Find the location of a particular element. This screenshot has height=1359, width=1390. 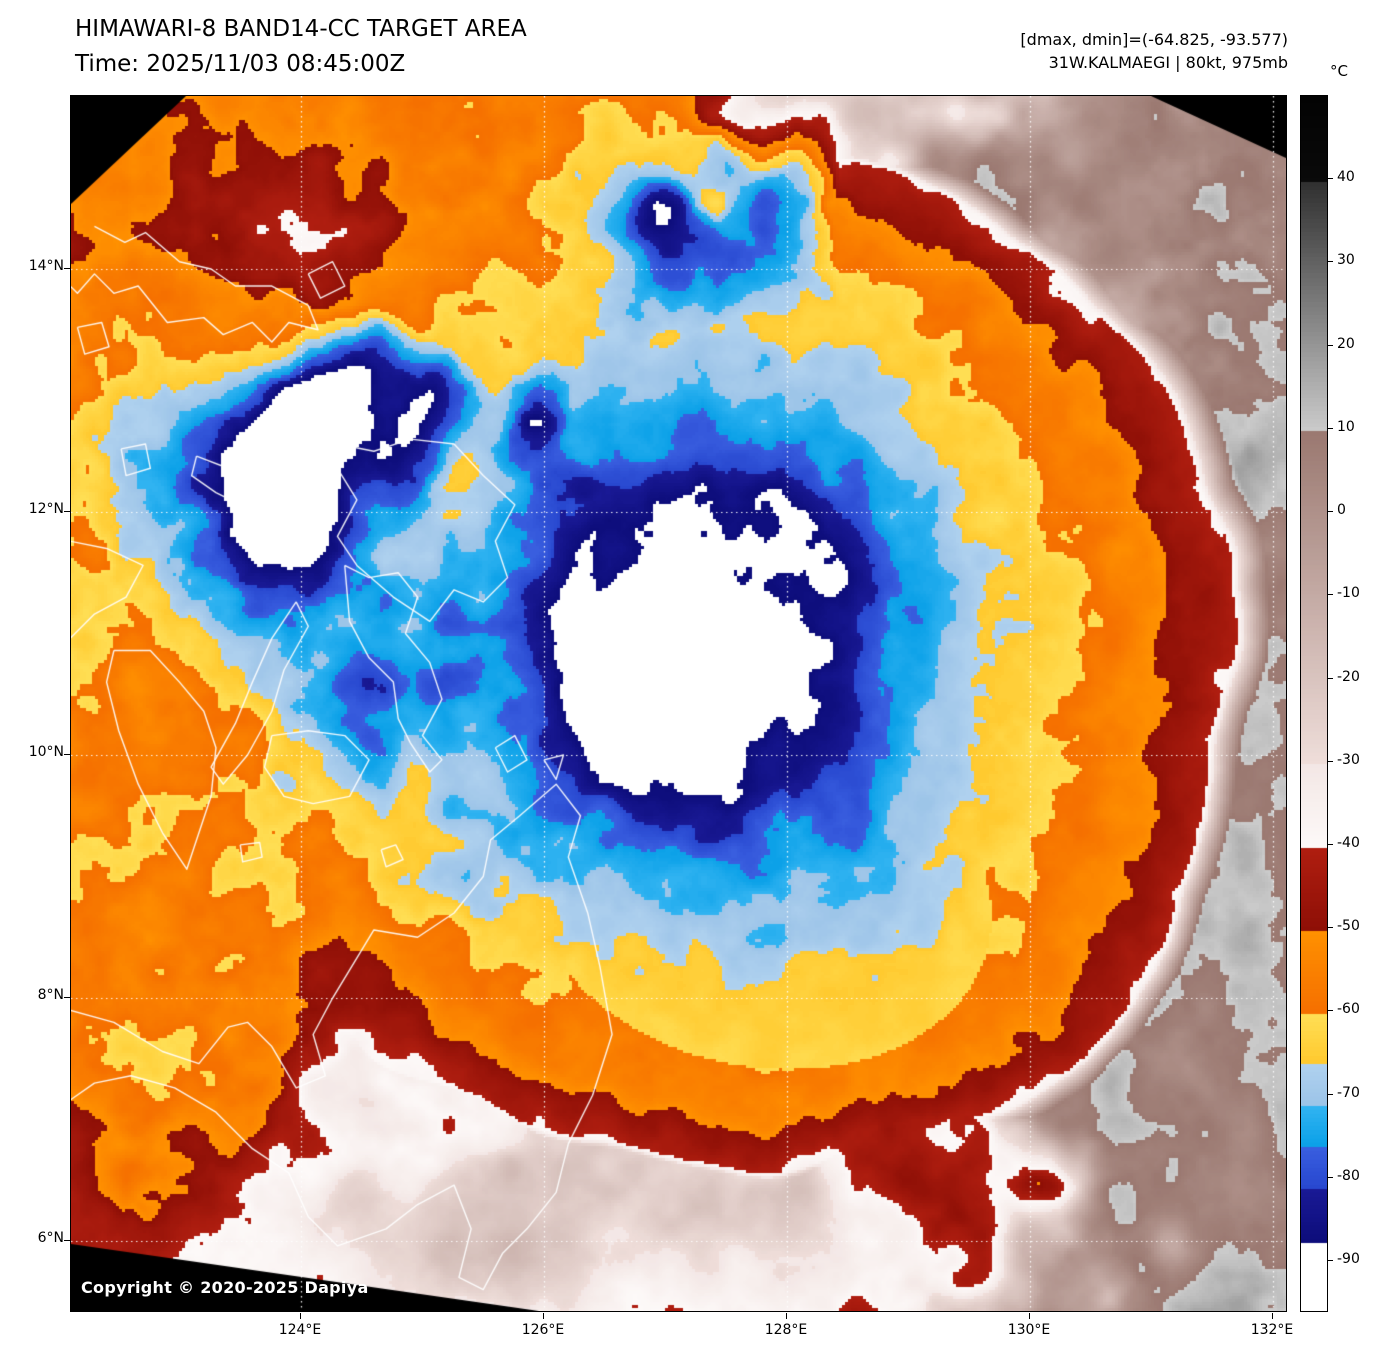

colorbar-unit-label: °C is located at coordinates (1339, 71).